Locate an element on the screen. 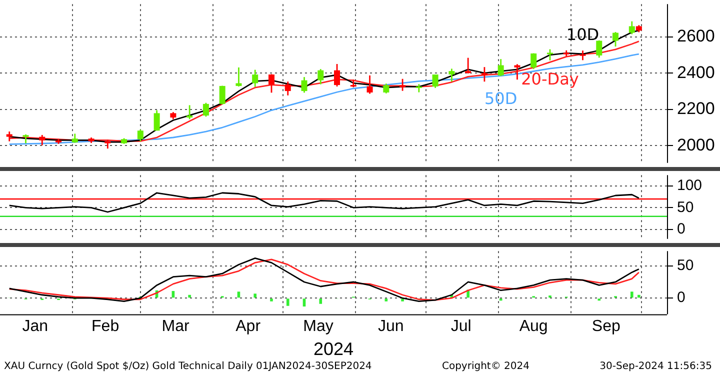 This screenshot has width=720, height=376. x-tick-label: Feb is located at coordinates (106, 327).